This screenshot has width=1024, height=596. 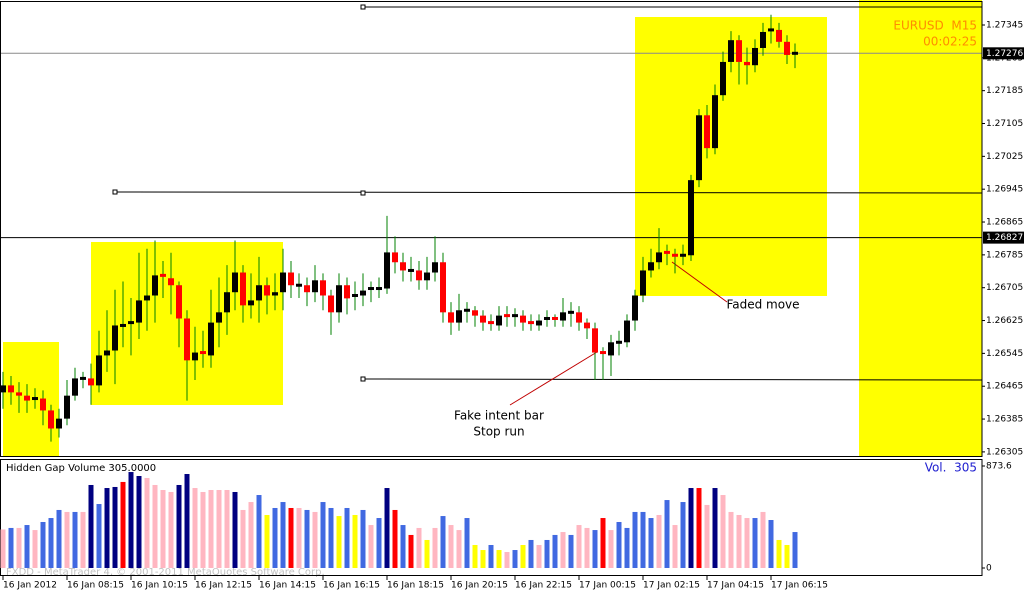 I want to click on level-line, so click(x=672, y=379).